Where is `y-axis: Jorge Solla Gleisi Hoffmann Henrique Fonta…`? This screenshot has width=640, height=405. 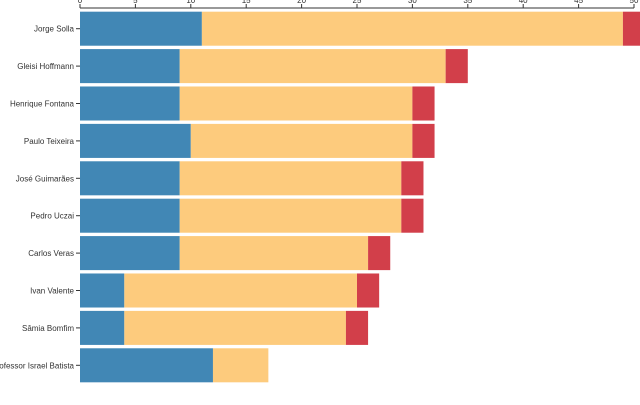
y-axis: Jorge Solla Gleisi Hoffmann Henrique Fonta… is located at coordinates (40, 197).